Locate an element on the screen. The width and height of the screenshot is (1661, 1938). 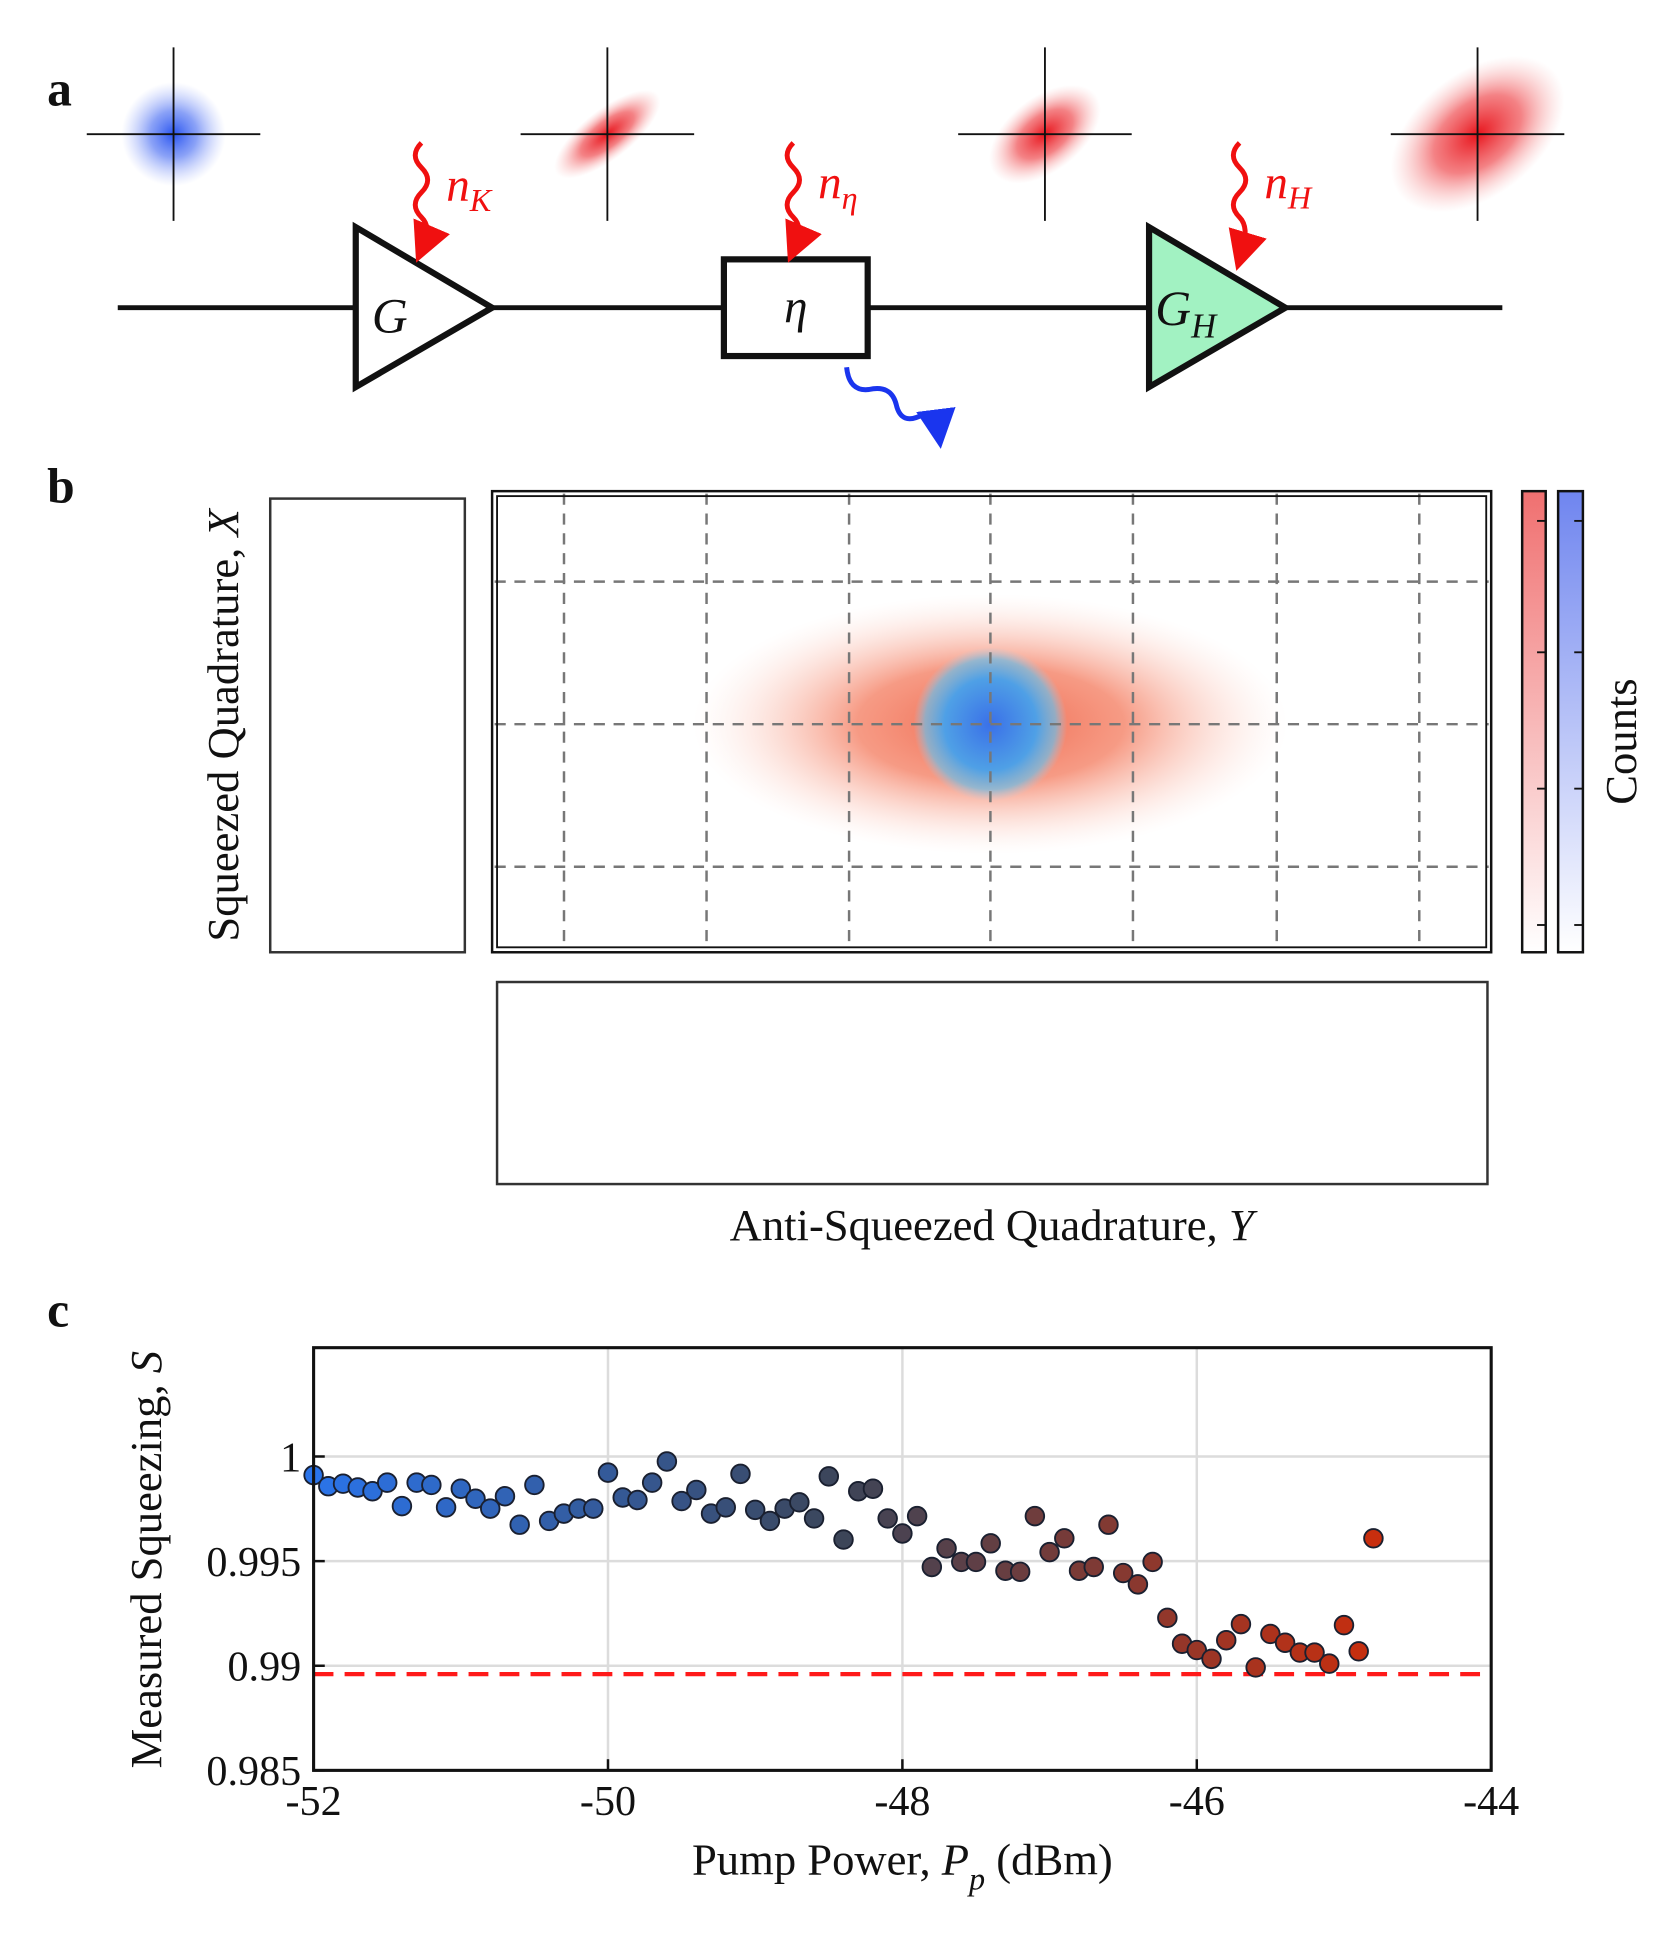
y-axis-label: Measured Squeezing, S is located at coordinates (146, 1559).